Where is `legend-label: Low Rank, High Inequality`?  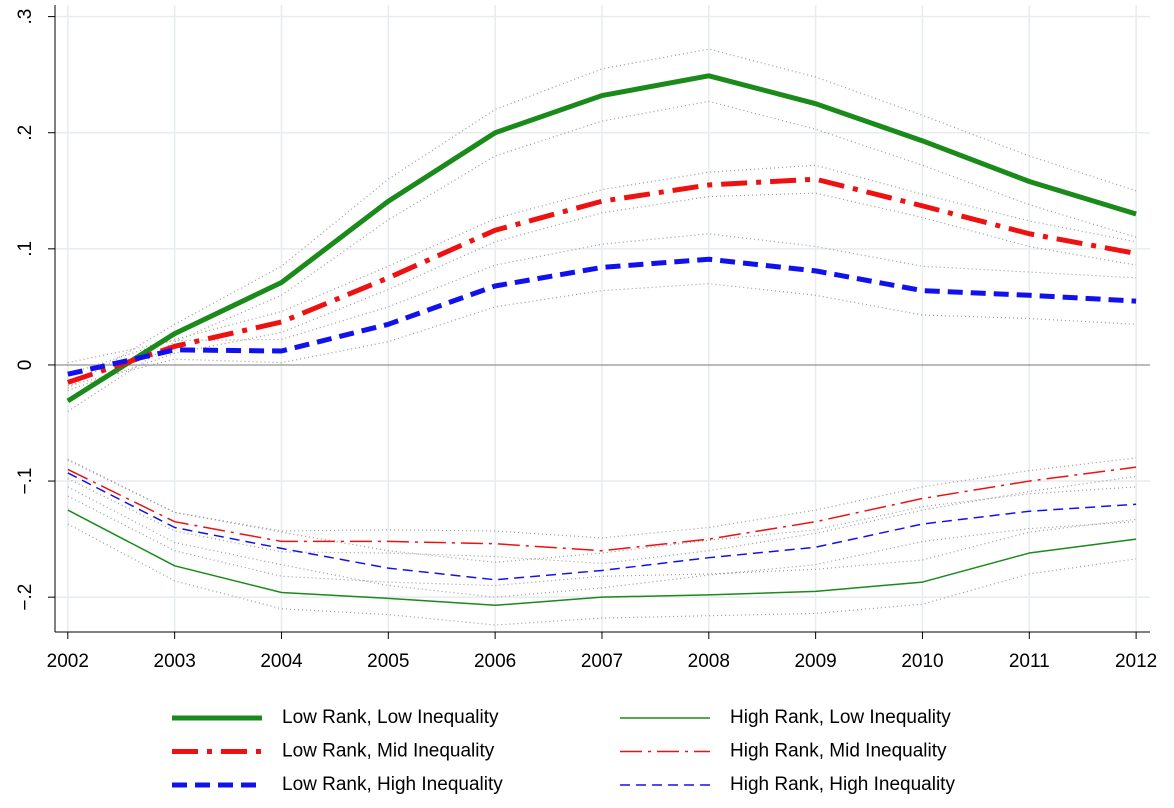
legend-label: Low Rank, High Inequality is located at coordinates (392, 784).